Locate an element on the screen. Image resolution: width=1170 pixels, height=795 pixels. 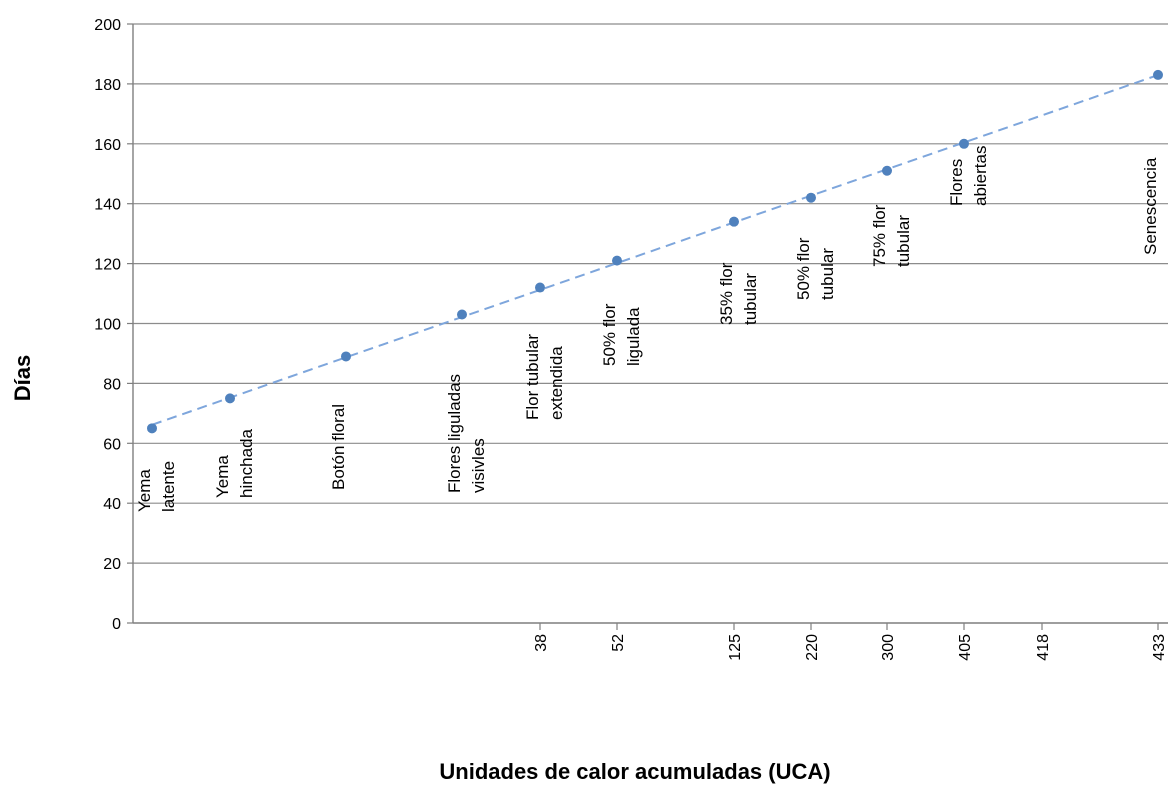
y-tick-label: 20 is located at coordinates (112, 564).